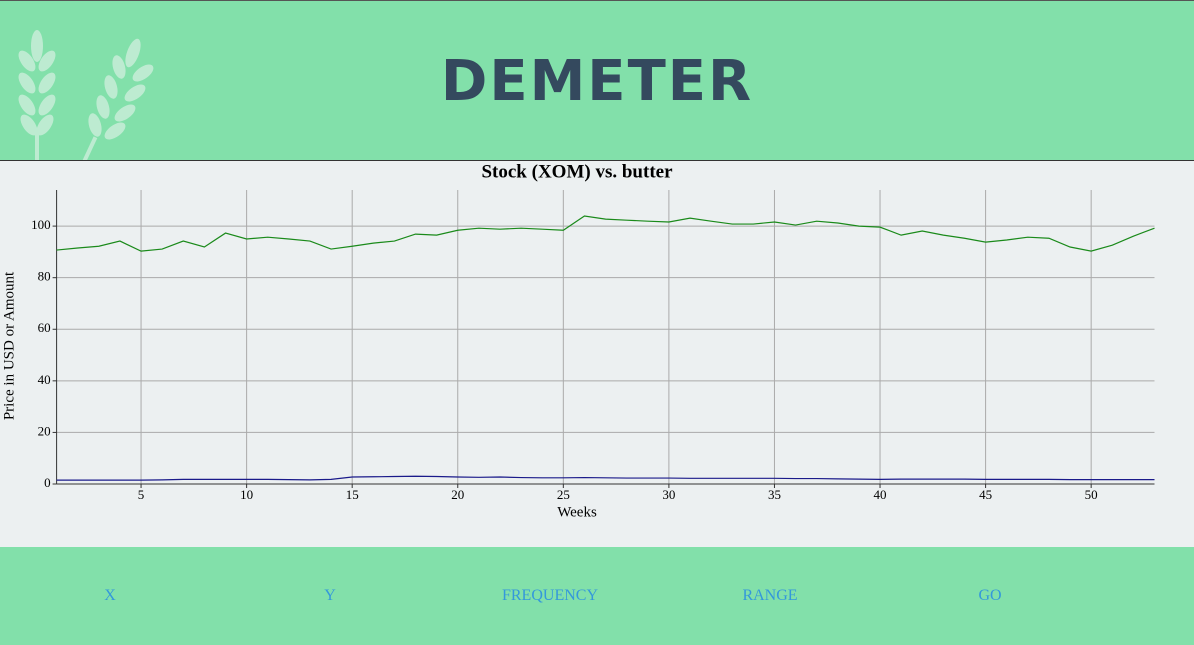 Image resolution: width=1194 pixels, height=645 pixels. I want to click on y-tick-label: 40, so click(44, 379).